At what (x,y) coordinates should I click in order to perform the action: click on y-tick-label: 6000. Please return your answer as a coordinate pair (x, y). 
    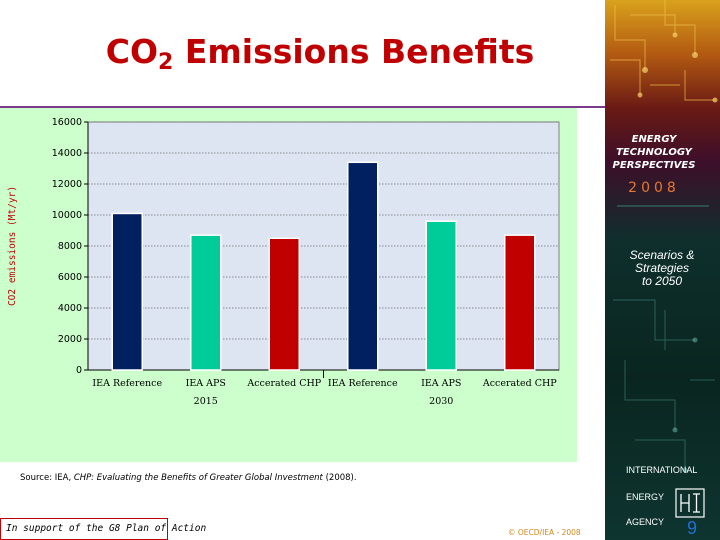
    Looking at the image, I should click on (70, 277).